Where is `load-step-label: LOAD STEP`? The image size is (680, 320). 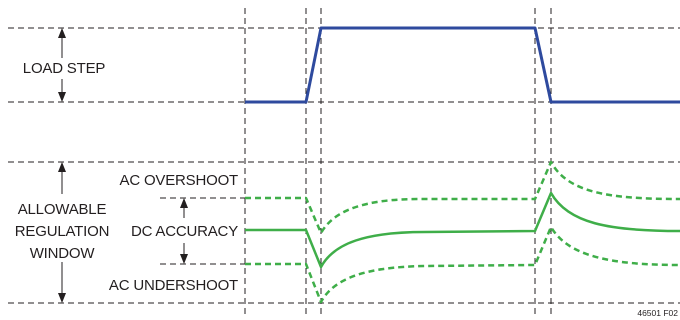
load-step-label: LOAD STEP is located at coordinates (64, 68).